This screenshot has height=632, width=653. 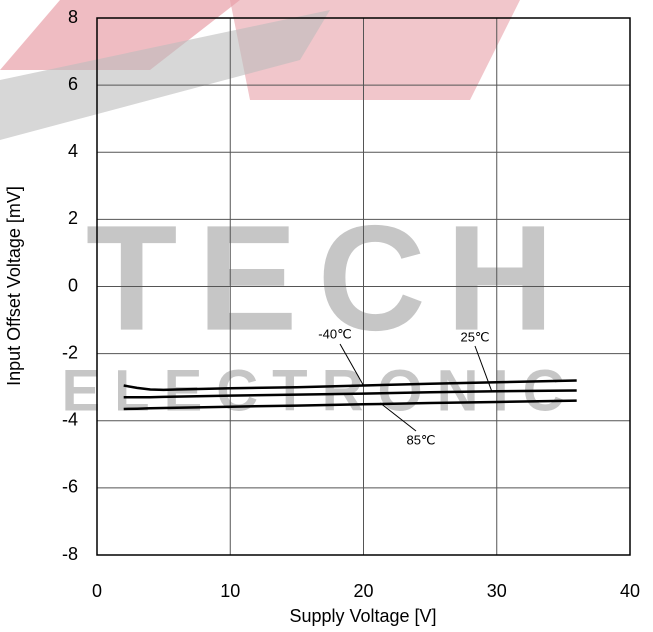 I want to click on x-tick-label: 30, so click(x=497, y=591).